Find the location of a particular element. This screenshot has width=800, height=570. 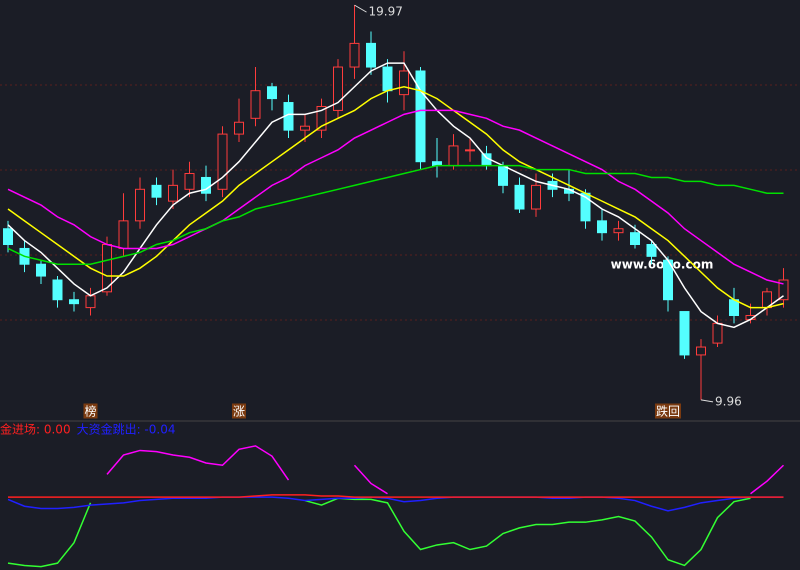

indicator-label: 大资金跳出: -0.04 is located at coordinates (126, 429).